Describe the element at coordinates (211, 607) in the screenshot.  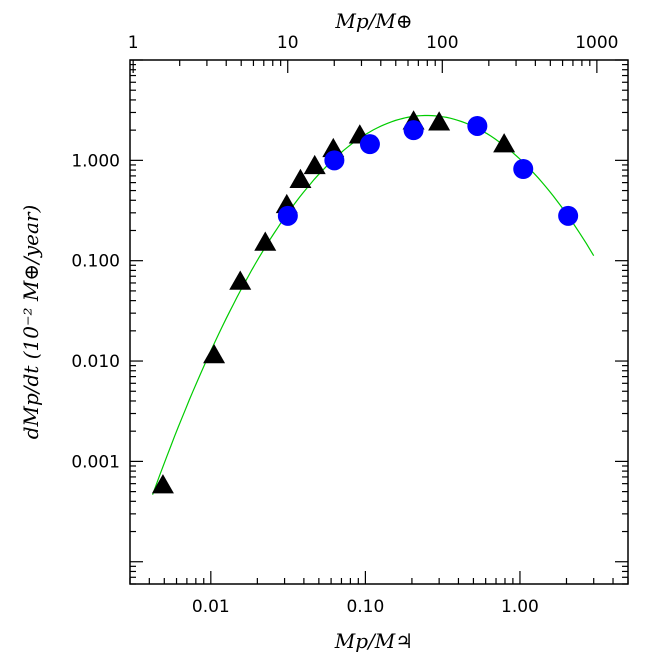
I see `x-tick-label-bottom: 0.01` at that location.